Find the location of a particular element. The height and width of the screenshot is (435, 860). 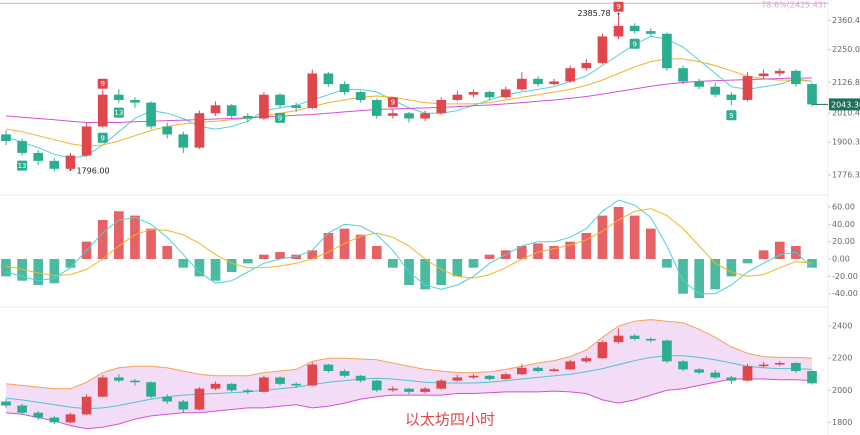

y-tick-label: 2250.08 is located at coordinates (846, 49).